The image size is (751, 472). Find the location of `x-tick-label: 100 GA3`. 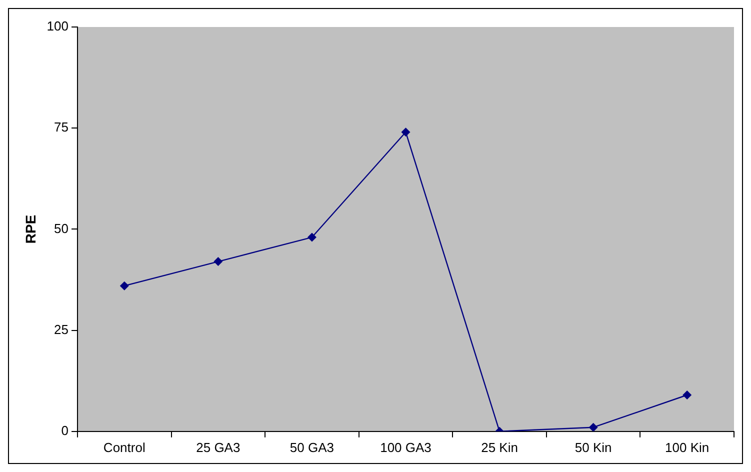

x-tick-label: 100 GA3 is located at coordinates (406, 447).